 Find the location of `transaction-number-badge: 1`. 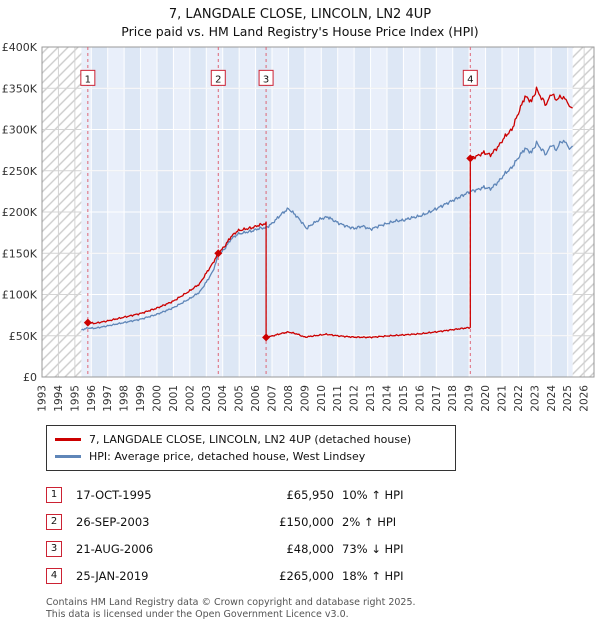

transaction-number-badge: 1 is located at coordinates (54, 494).